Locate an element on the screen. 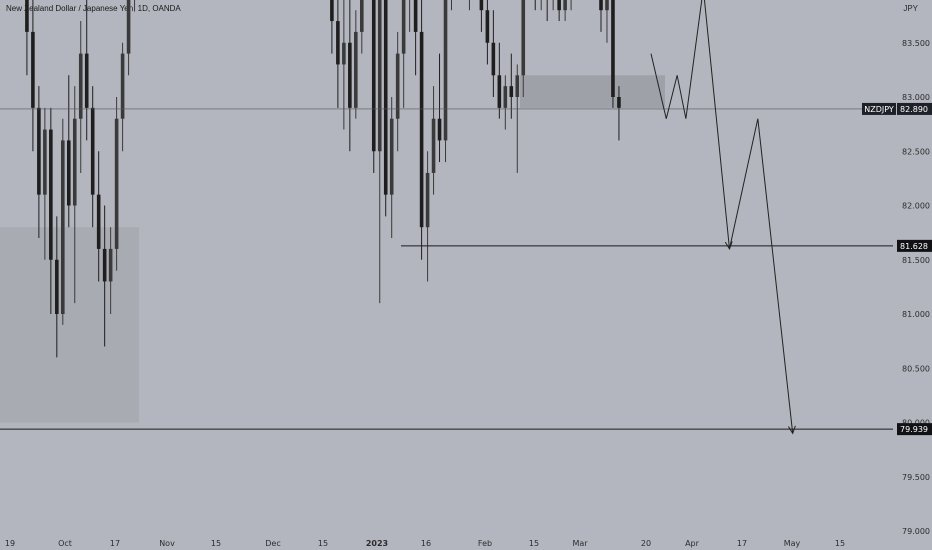 The image size is (932, 550). price-axis-tick: 79.500 is located at coordinates (916, 477).